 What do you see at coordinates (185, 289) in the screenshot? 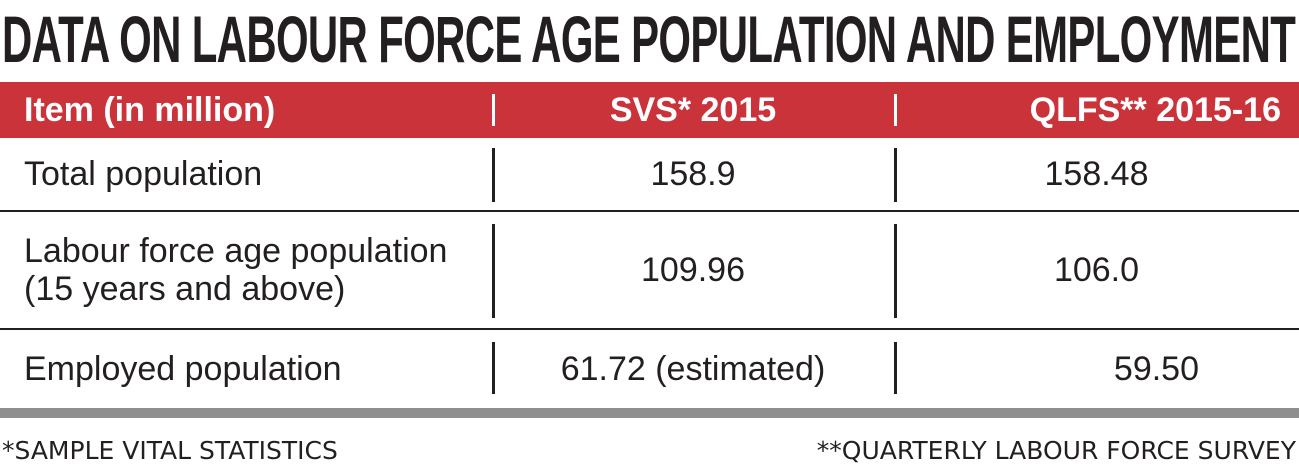
I see `row-item-line2: (15 years and above)` at bounding box center [185, 289].